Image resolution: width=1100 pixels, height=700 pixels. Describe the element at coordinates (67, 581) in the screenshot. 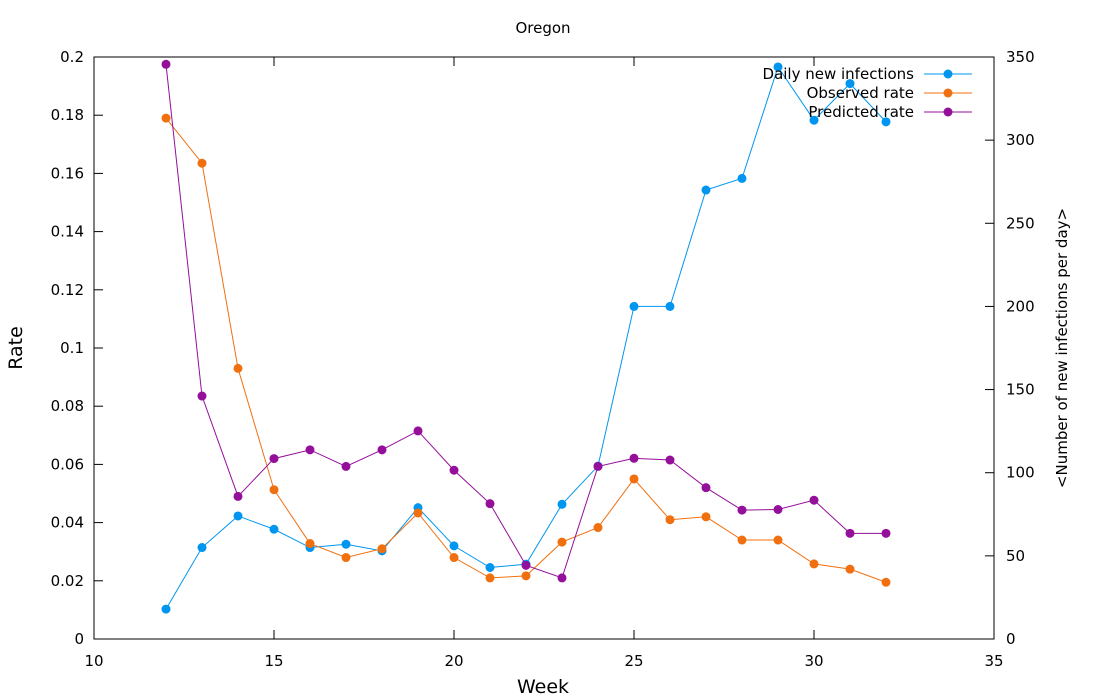

I see `y-tick-label: 0.02` at that location.